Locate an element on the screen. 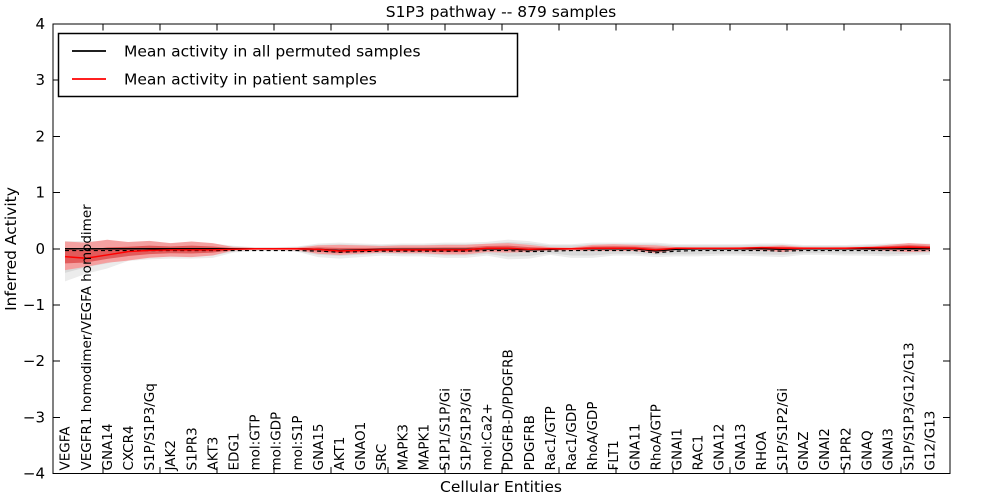 The height and width of the screenshot is (500, 1000). legend-box is located at coordinates (288, 65).